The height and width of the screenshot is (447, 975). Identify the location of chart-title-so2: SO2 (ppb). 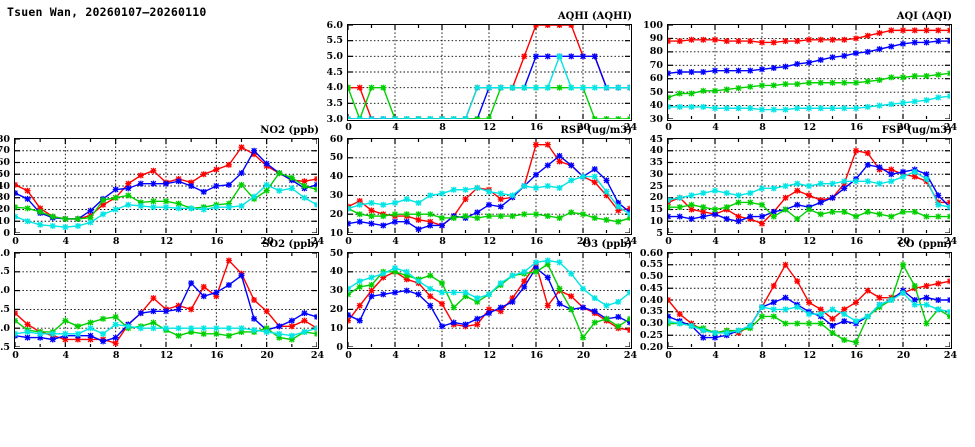
(290, 244).